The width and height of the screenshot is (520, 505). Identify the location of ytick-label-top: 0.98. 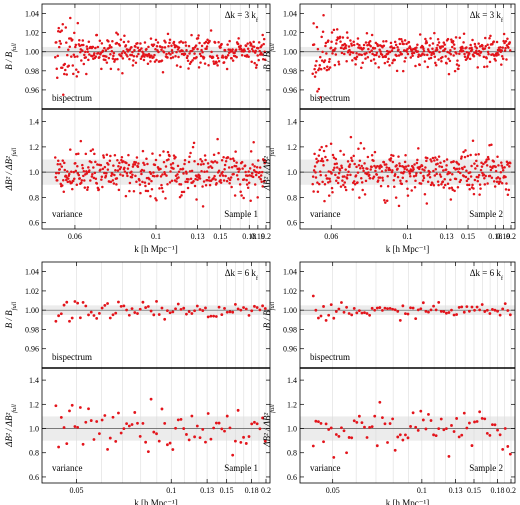
(32, 71).